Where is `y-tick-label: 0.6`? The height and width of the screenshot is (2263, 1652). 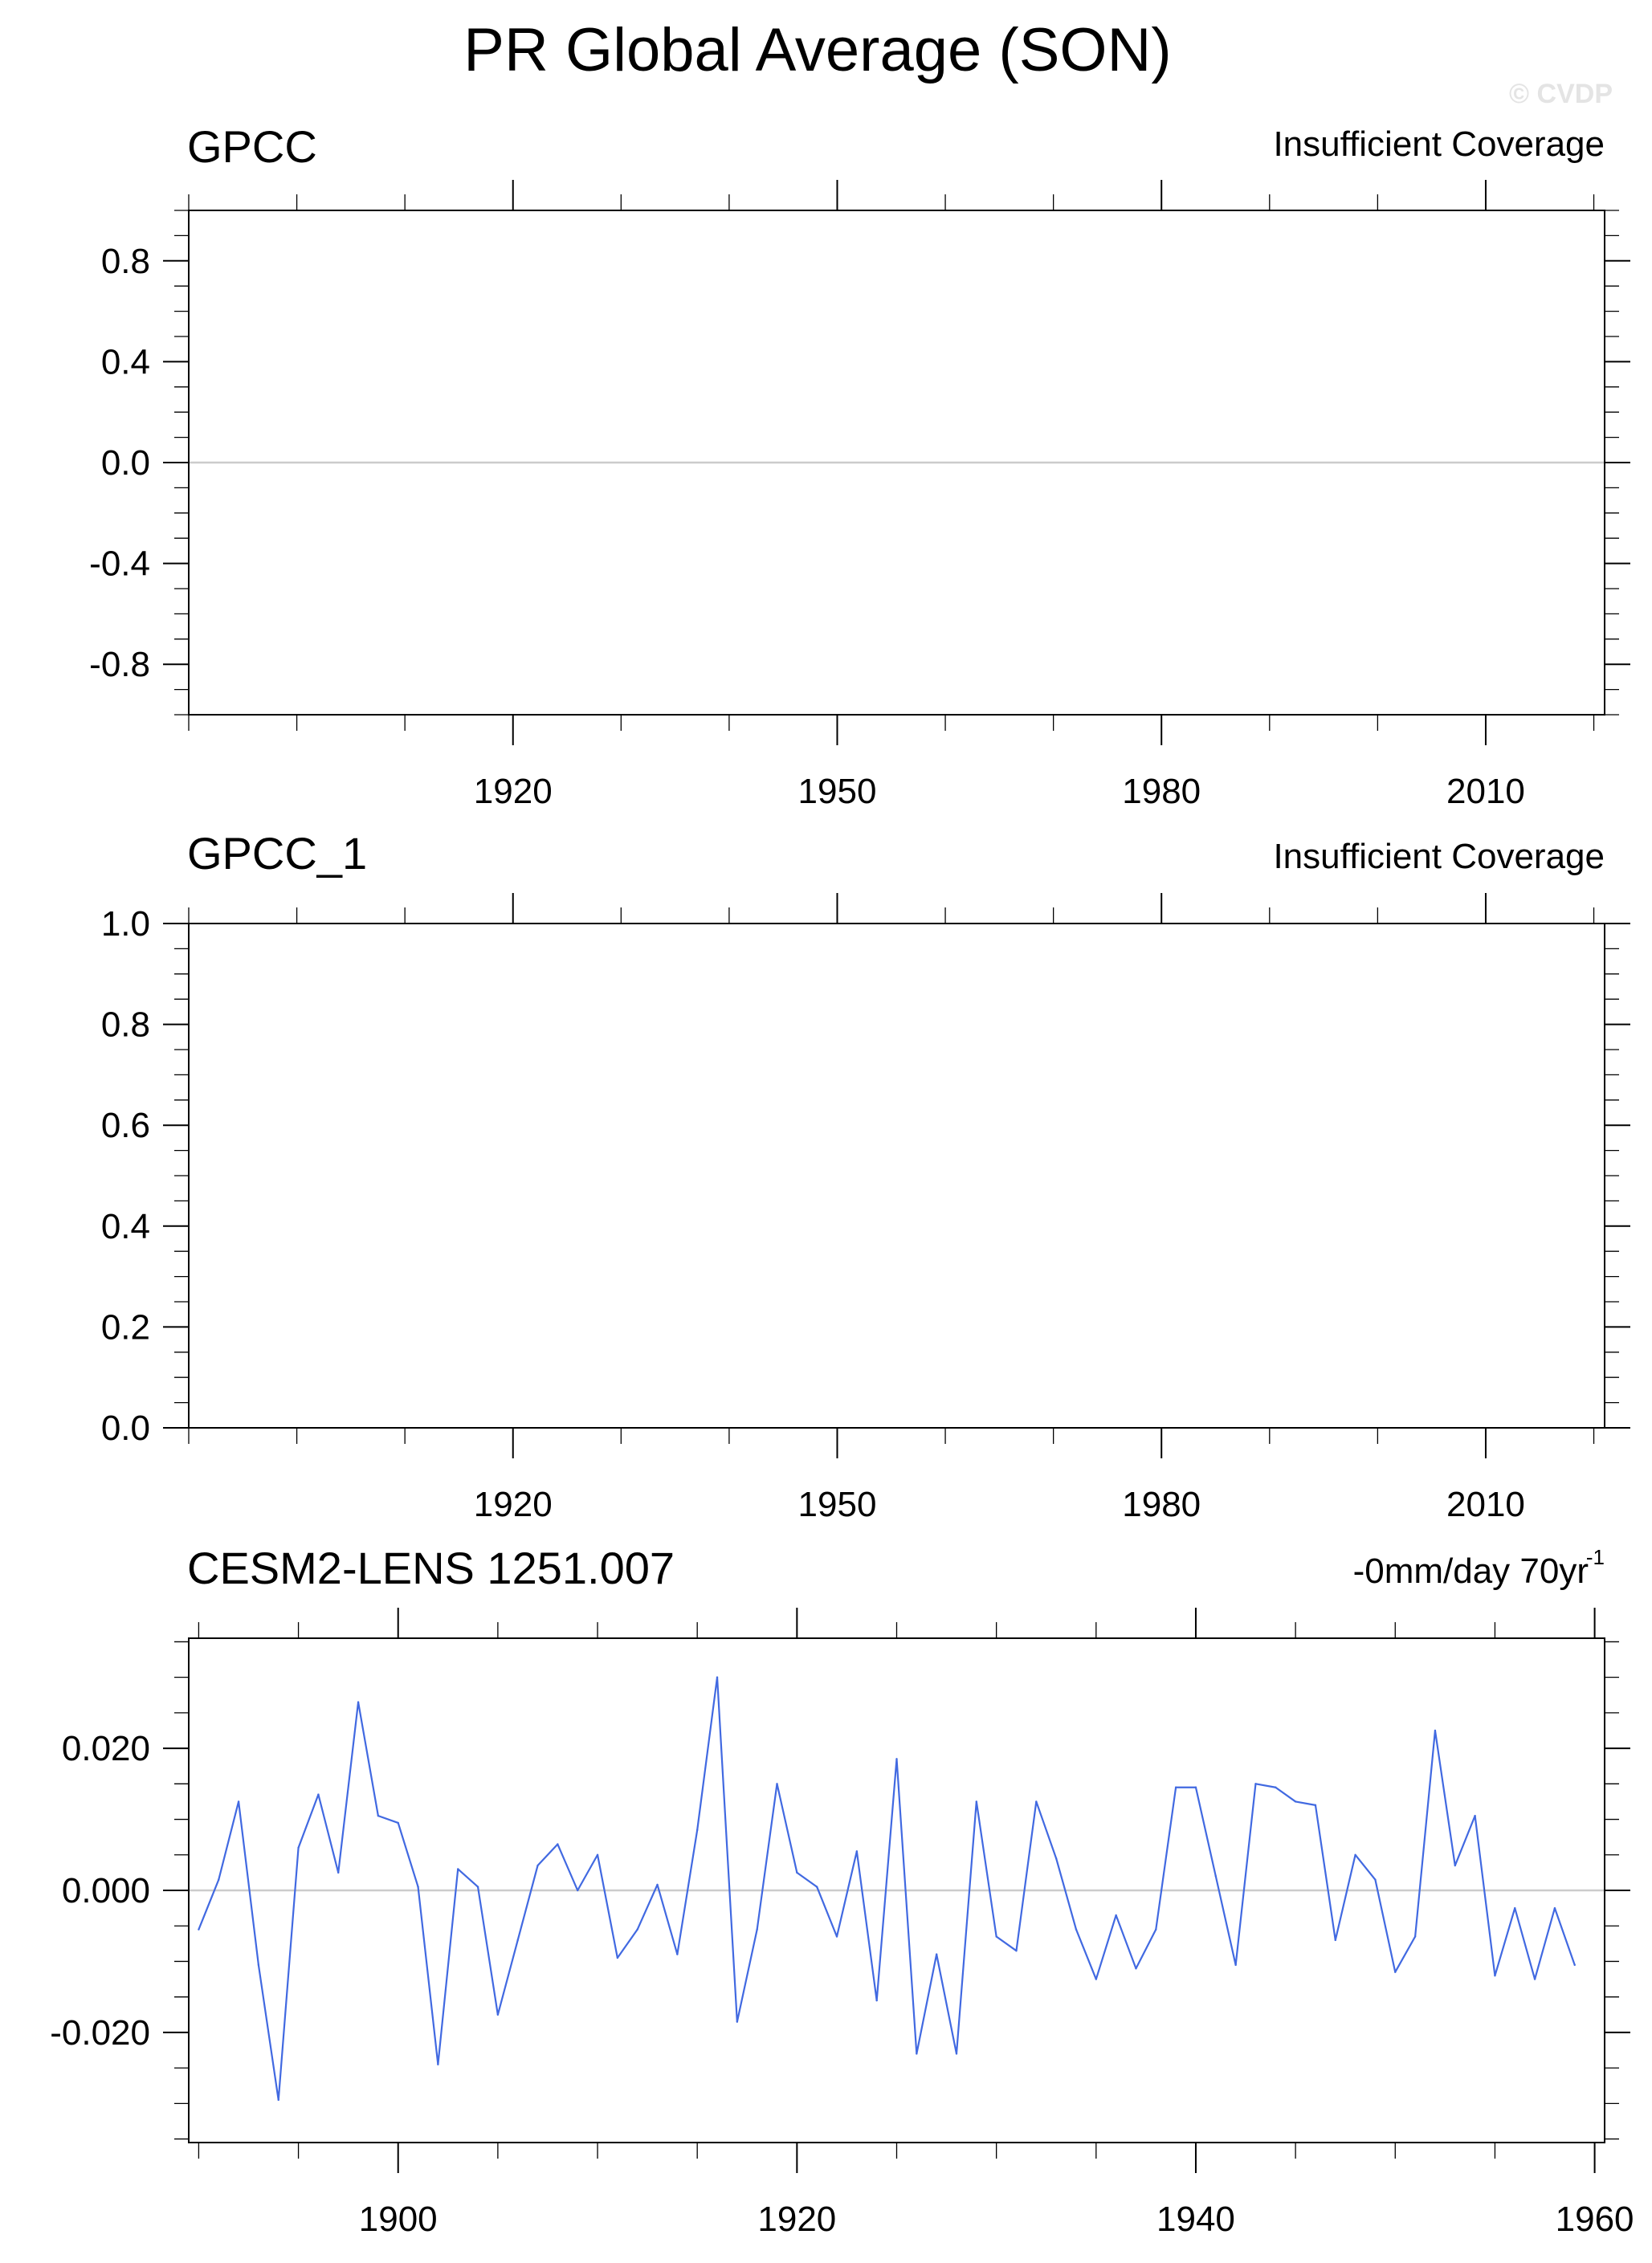 y-tick-label: 0.6 is located at coordinates (125, 1125).